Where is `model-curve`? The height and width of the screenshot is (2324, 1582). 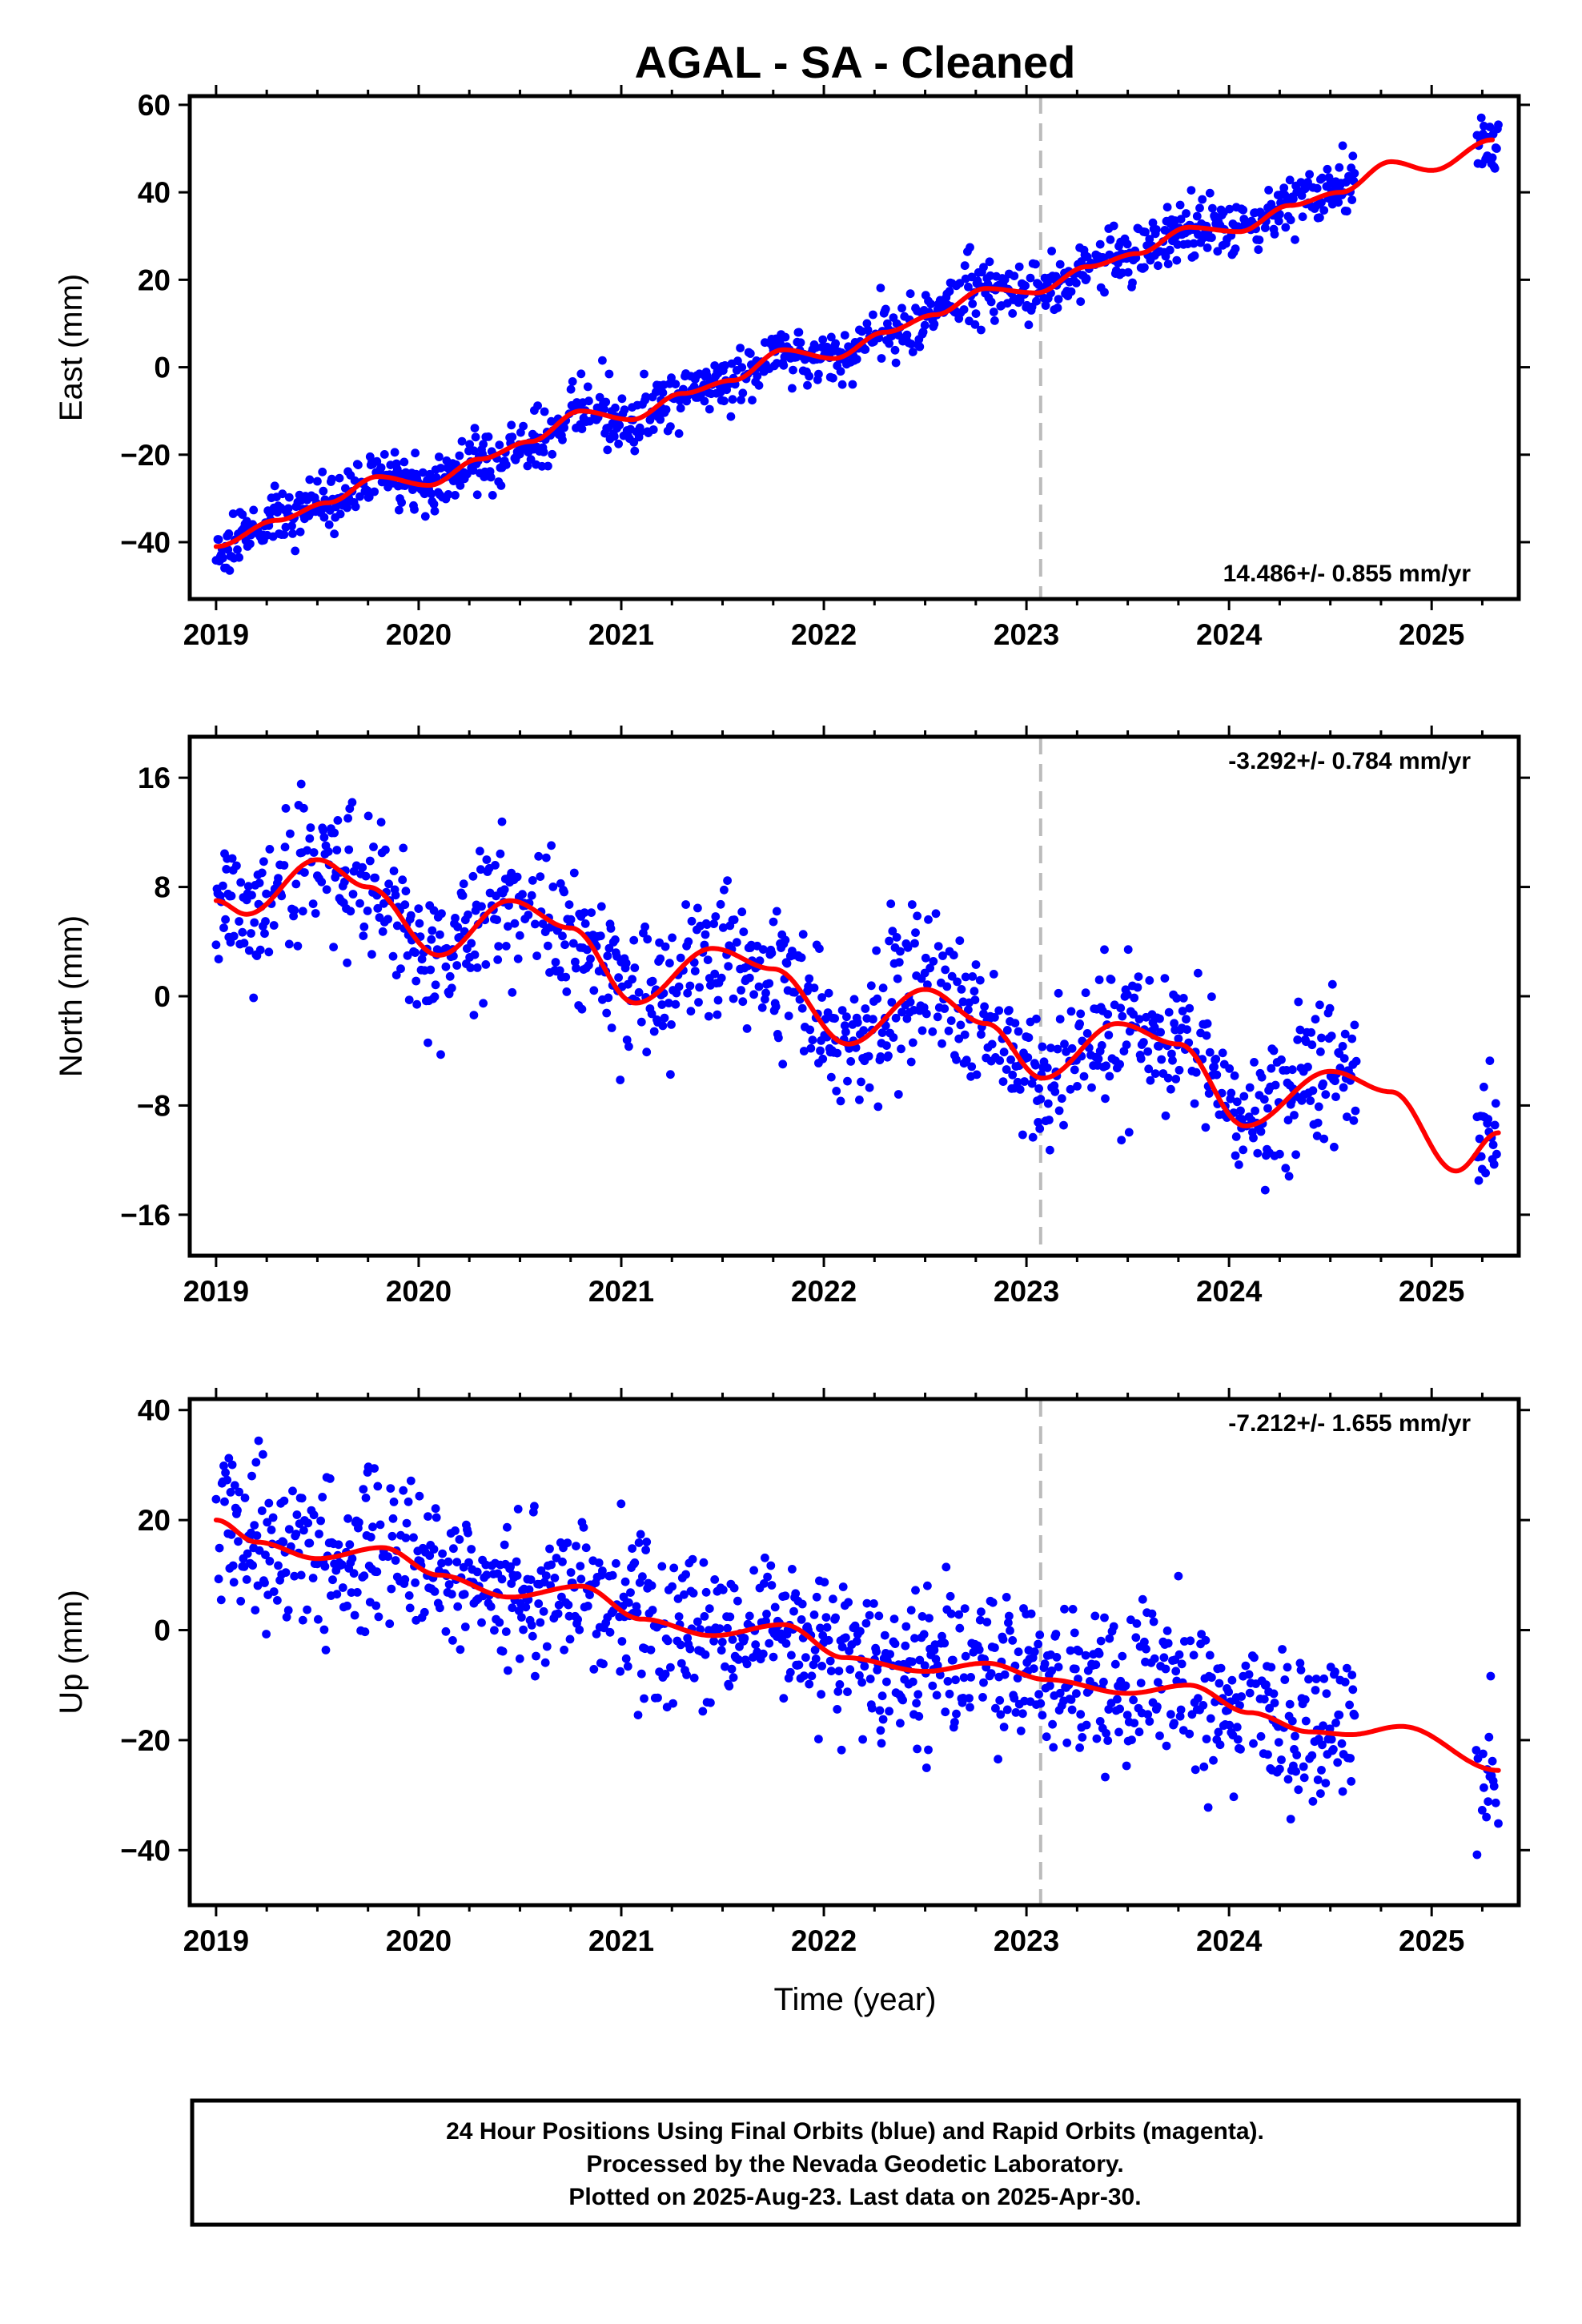 model-curve is located at coordinates (854, 343).